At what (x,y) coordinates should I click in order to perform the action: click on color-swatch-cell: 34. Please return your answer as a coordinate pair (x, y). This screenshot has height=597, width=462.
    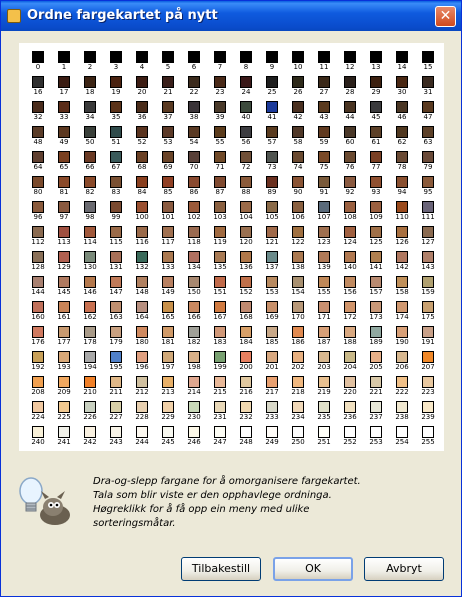
    Looking at the image, I should click on (90, 110).